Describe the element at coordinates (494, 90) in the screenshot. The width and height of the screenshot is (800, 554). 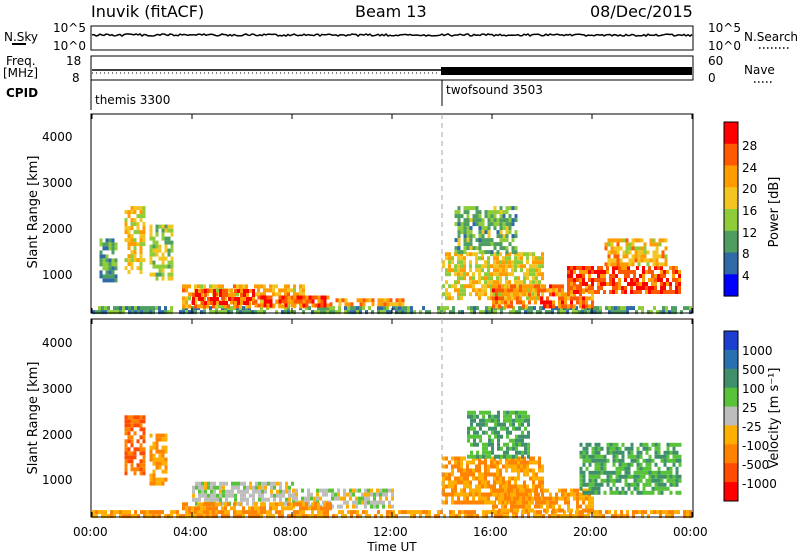
I see `cpid-mode-twofsound: twofsound 3503` at that location.